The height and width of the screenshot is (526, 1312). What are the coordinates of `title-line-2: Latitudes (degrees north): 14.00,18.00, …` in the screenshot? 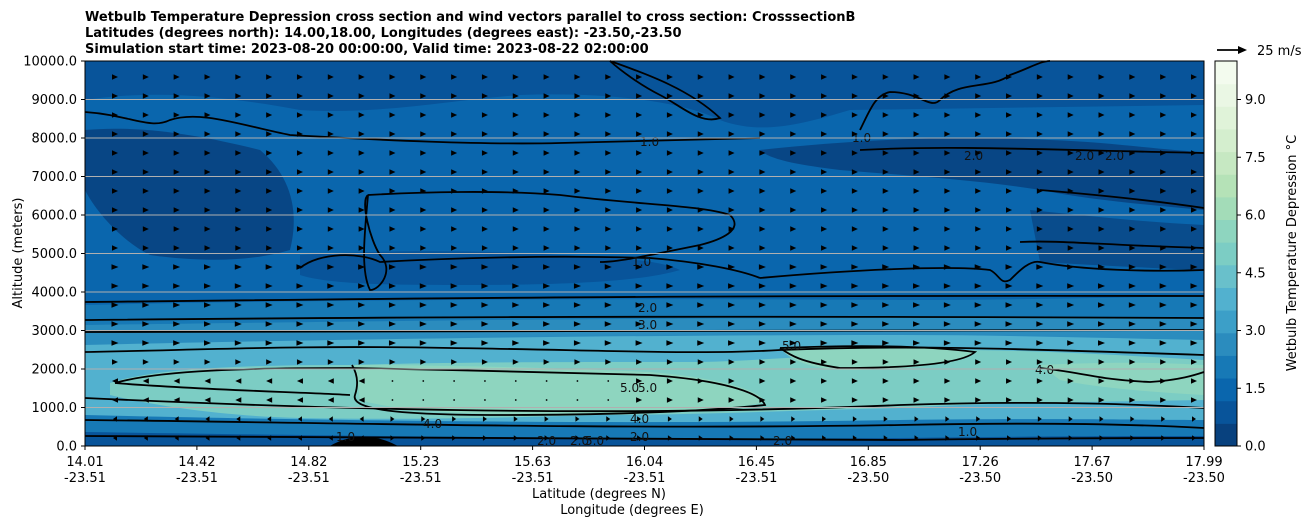 It's located at (383, 33).